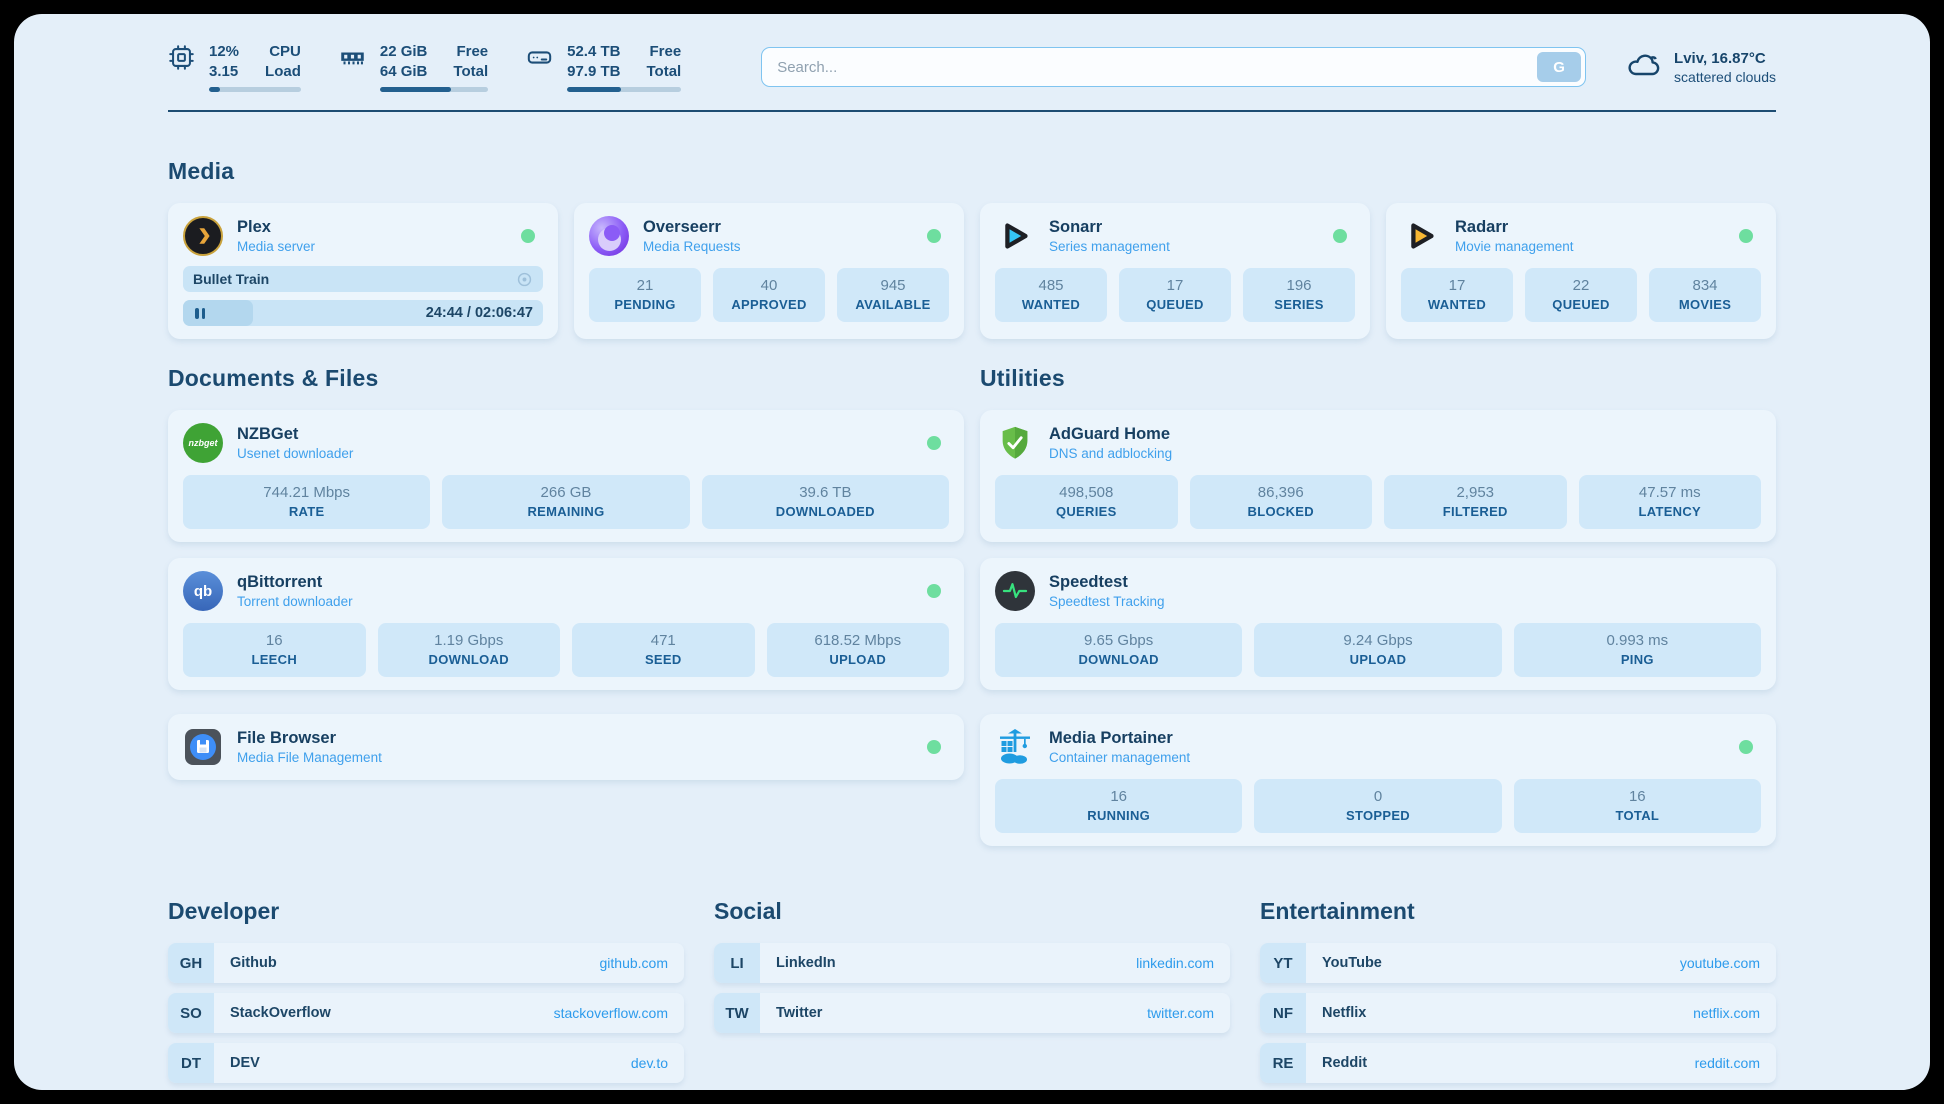 This screenshot has width=1944, height=1104. Describe the element at coordinates (972, 963) in the screenshot. I see `link-linkedin: LI LinkedIn linkedin.com` at that location.